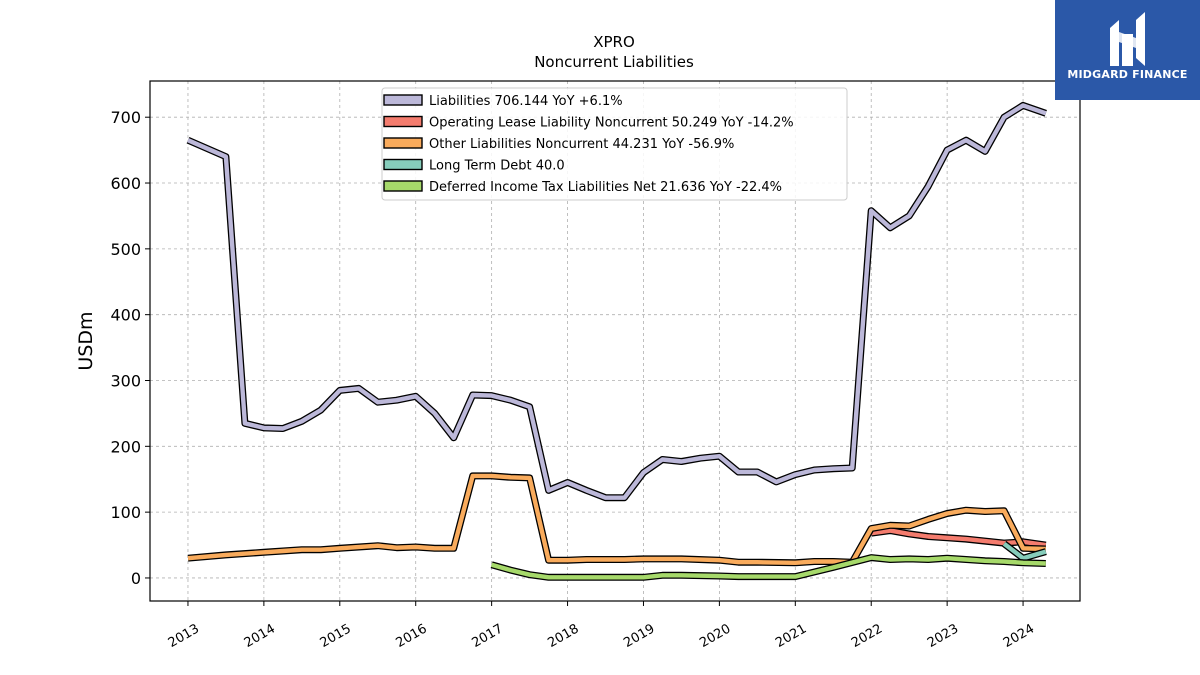 Image resolution: width=1200 pixels, height=675 pixels. I want to click on y-tick-label: 100, so click(125, 512).